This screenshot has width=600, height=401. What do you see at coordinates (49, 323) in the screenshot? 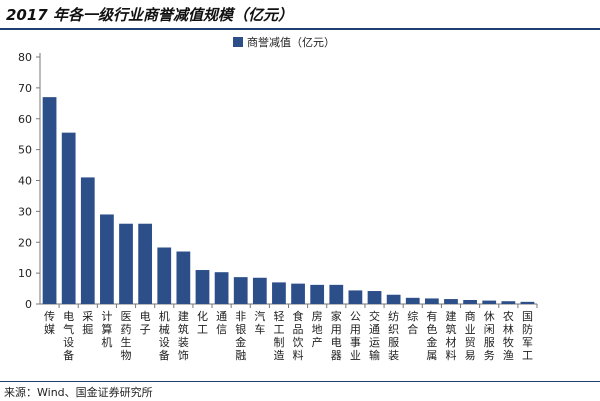
I see `category-label: 传媒` at bounding box center [49, 323].